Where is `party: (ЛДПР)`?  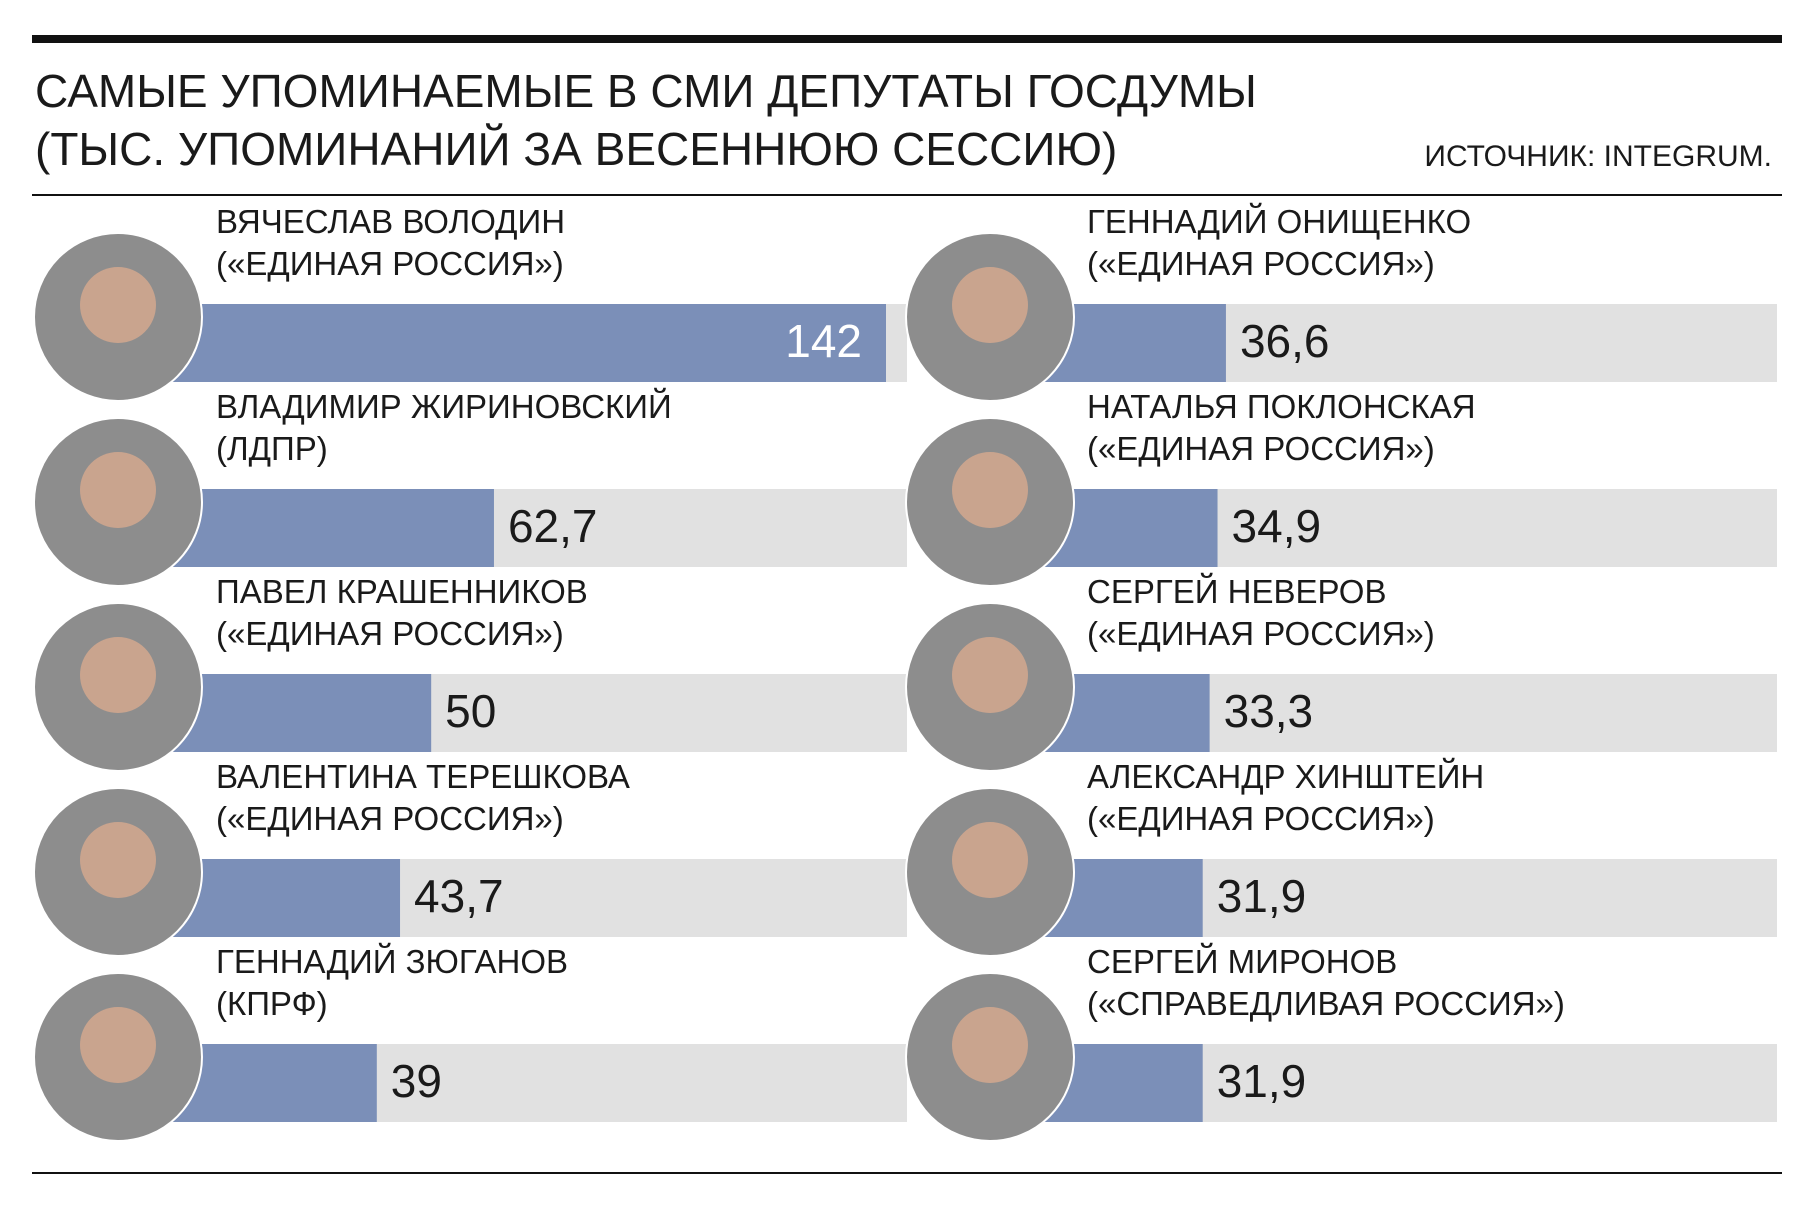
party: (ЛДПР) is located at coordinates (272, 448).